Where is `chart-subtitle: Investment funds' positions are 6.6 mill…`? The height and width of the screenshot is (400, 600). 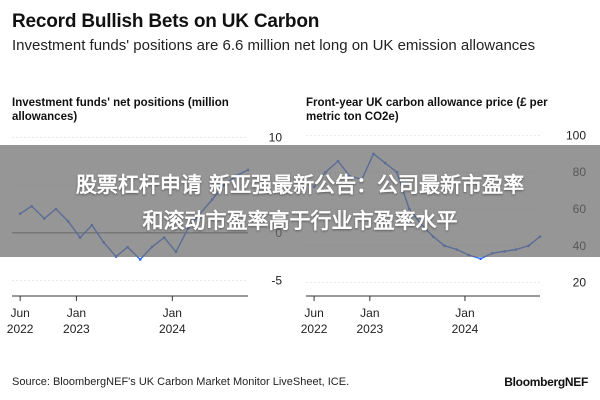 chart-subtitle: Investment funds' positions are 6.6 mill… is located at coordinates (274, 45).